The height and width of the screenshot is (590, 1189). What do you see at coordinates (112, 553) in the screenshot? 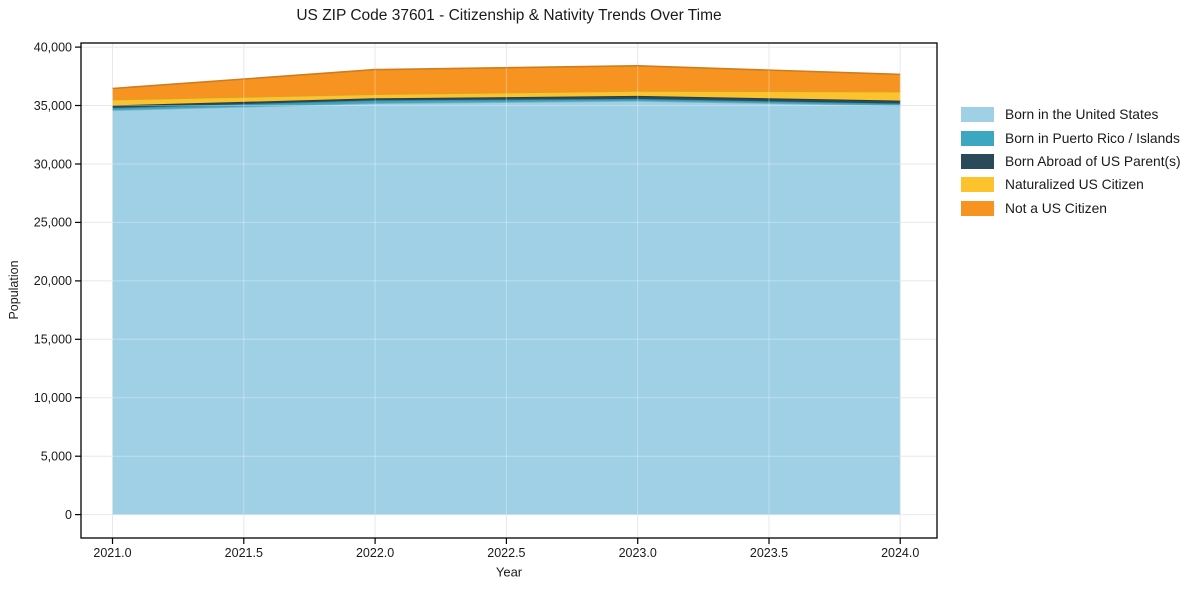
I see `x-tick-label: 2021.0` at bounding box center [112, 553].